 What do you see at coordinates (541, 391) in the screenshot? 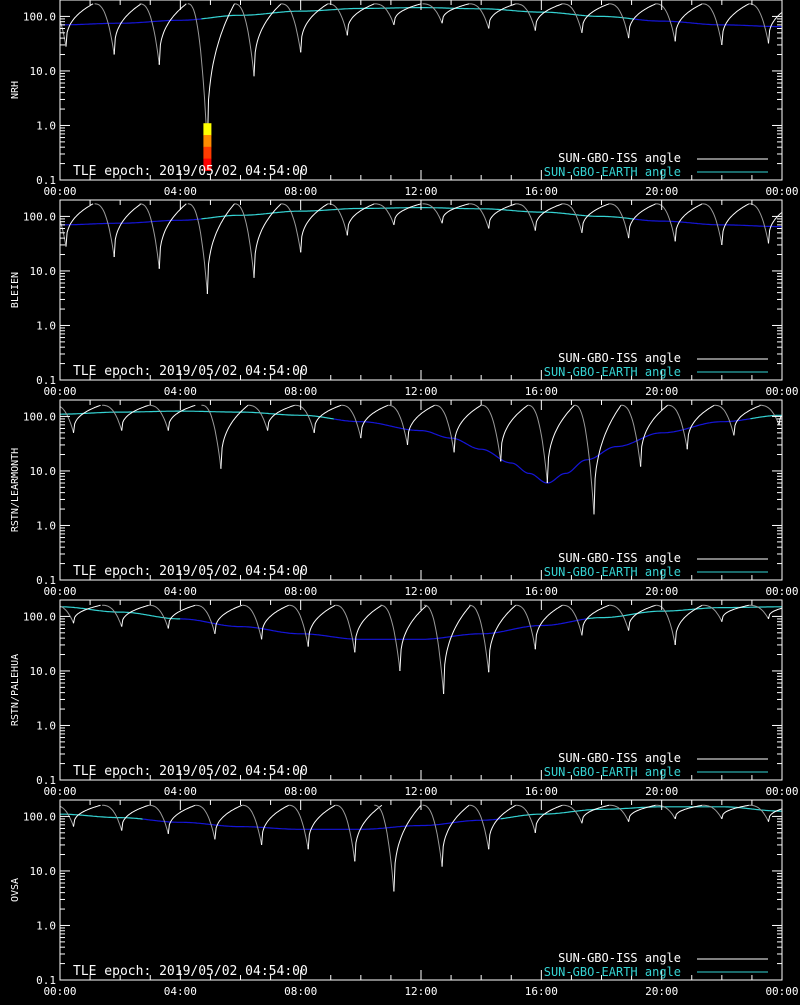
I see `x-tick-label: 16:00` at bounding box center [541, 391].